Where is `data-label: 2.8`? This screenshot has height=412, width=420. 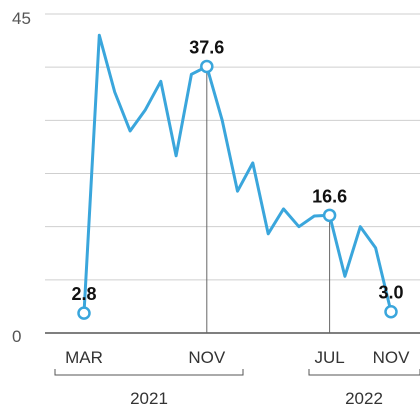 data-label: 2.8 is located at coordinates (83, 294).